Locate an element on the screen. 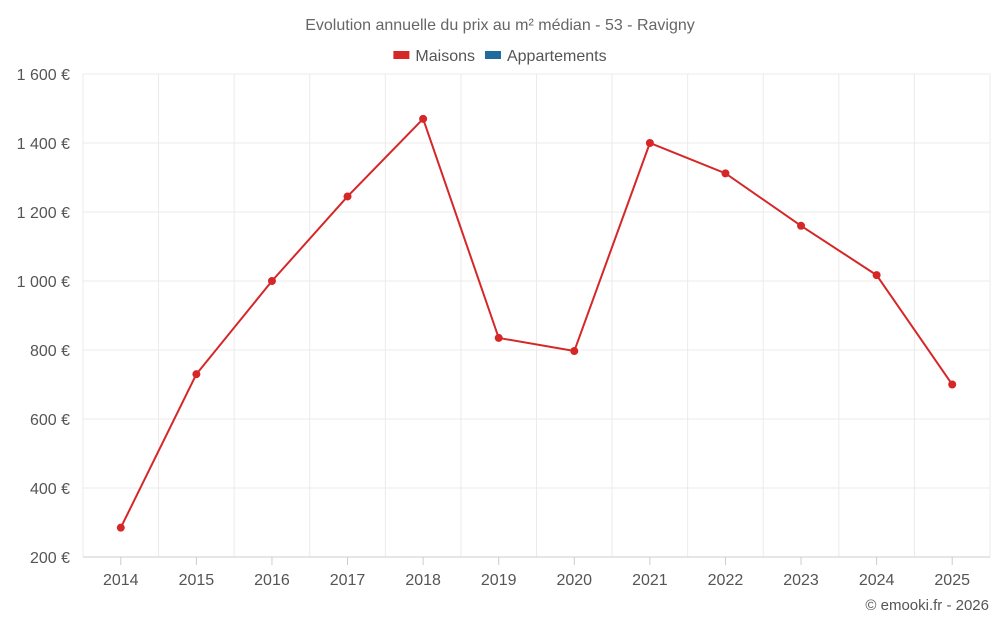  x-tick-label: 2024 is located at coordinates (877, 580).